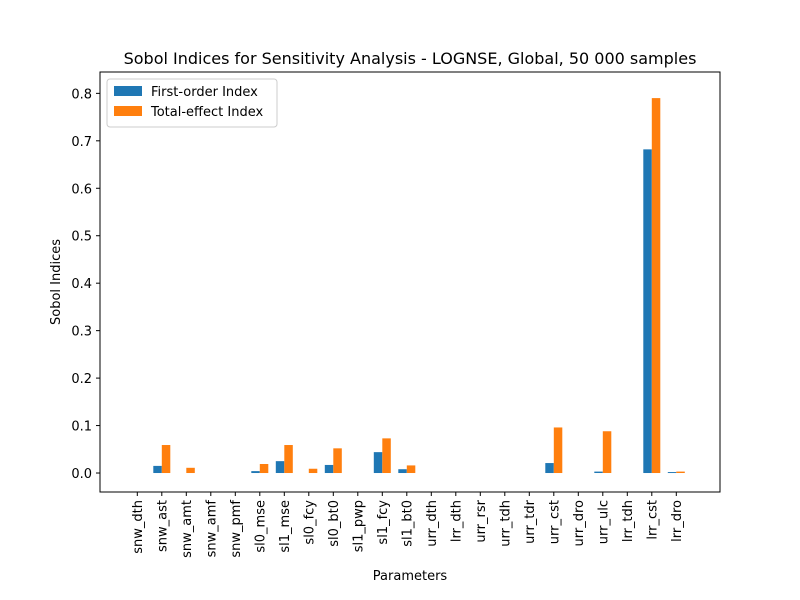 The height and width of the screenshot is (600, 800). What do you see at coordinates (81, 142) in the screenshot?
I see `y-tick-label: 0.7` at bounding box center [81, 142].